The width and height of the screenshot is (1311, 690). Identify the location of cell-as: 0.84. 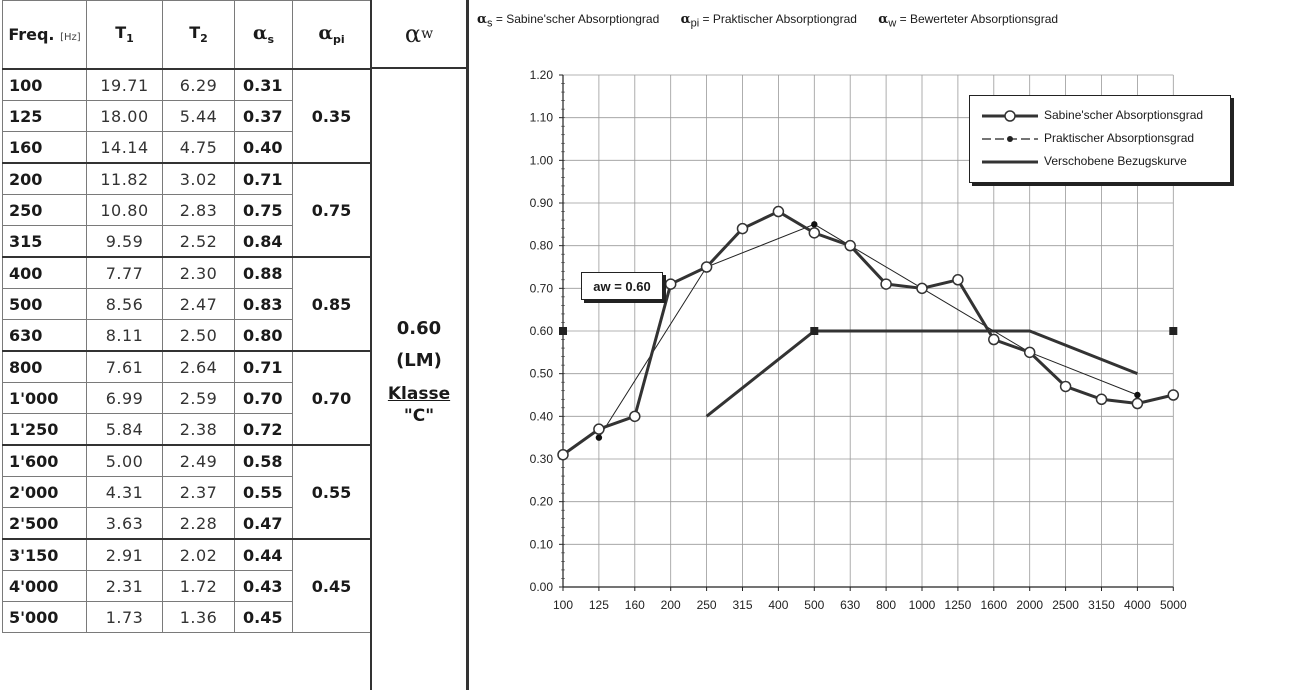
(263, 241).